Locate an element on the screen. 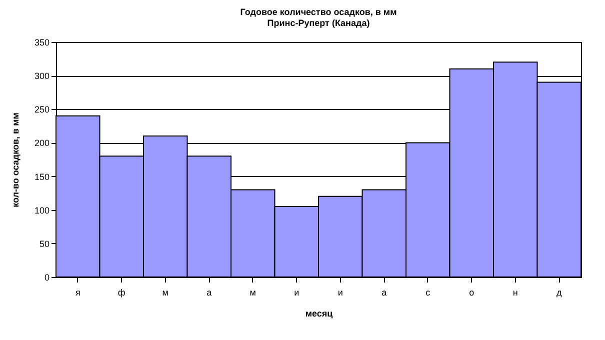 The width and height of the screenshot is (605, 340). chart-subtitle: Принс-Руперт (Канада) is located at coordinates (318, 23).